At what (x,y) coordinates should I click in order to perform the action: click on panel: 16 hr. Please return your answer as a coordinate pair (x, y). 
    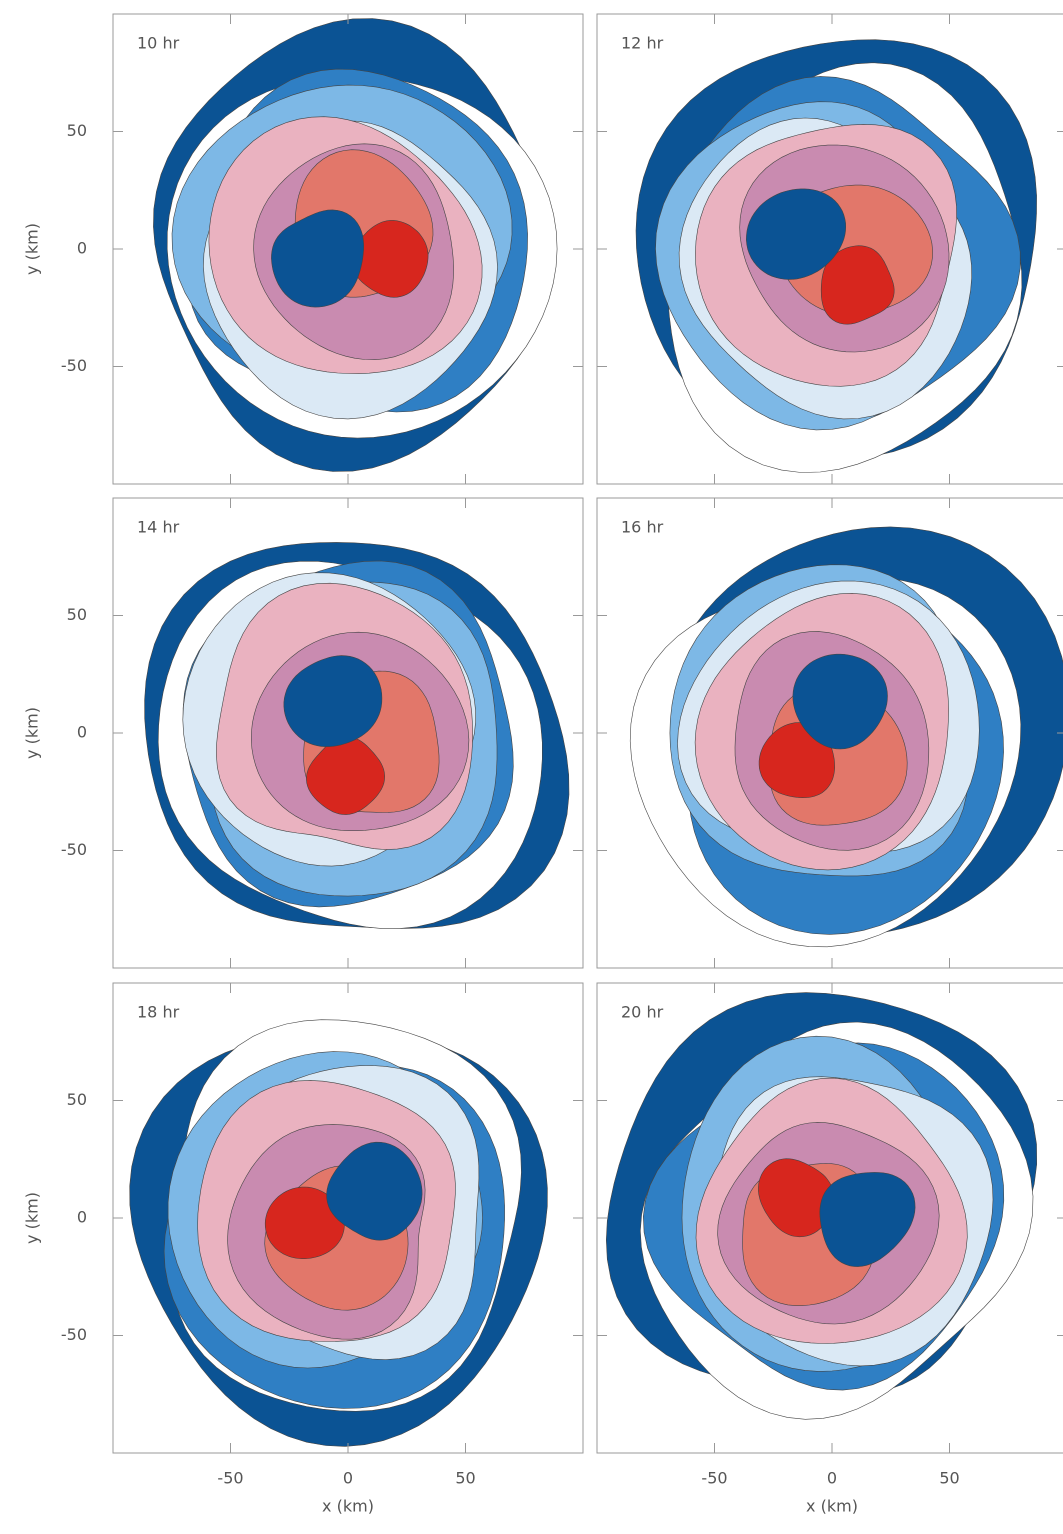
    Looking at the image, I should click on (829, 733).